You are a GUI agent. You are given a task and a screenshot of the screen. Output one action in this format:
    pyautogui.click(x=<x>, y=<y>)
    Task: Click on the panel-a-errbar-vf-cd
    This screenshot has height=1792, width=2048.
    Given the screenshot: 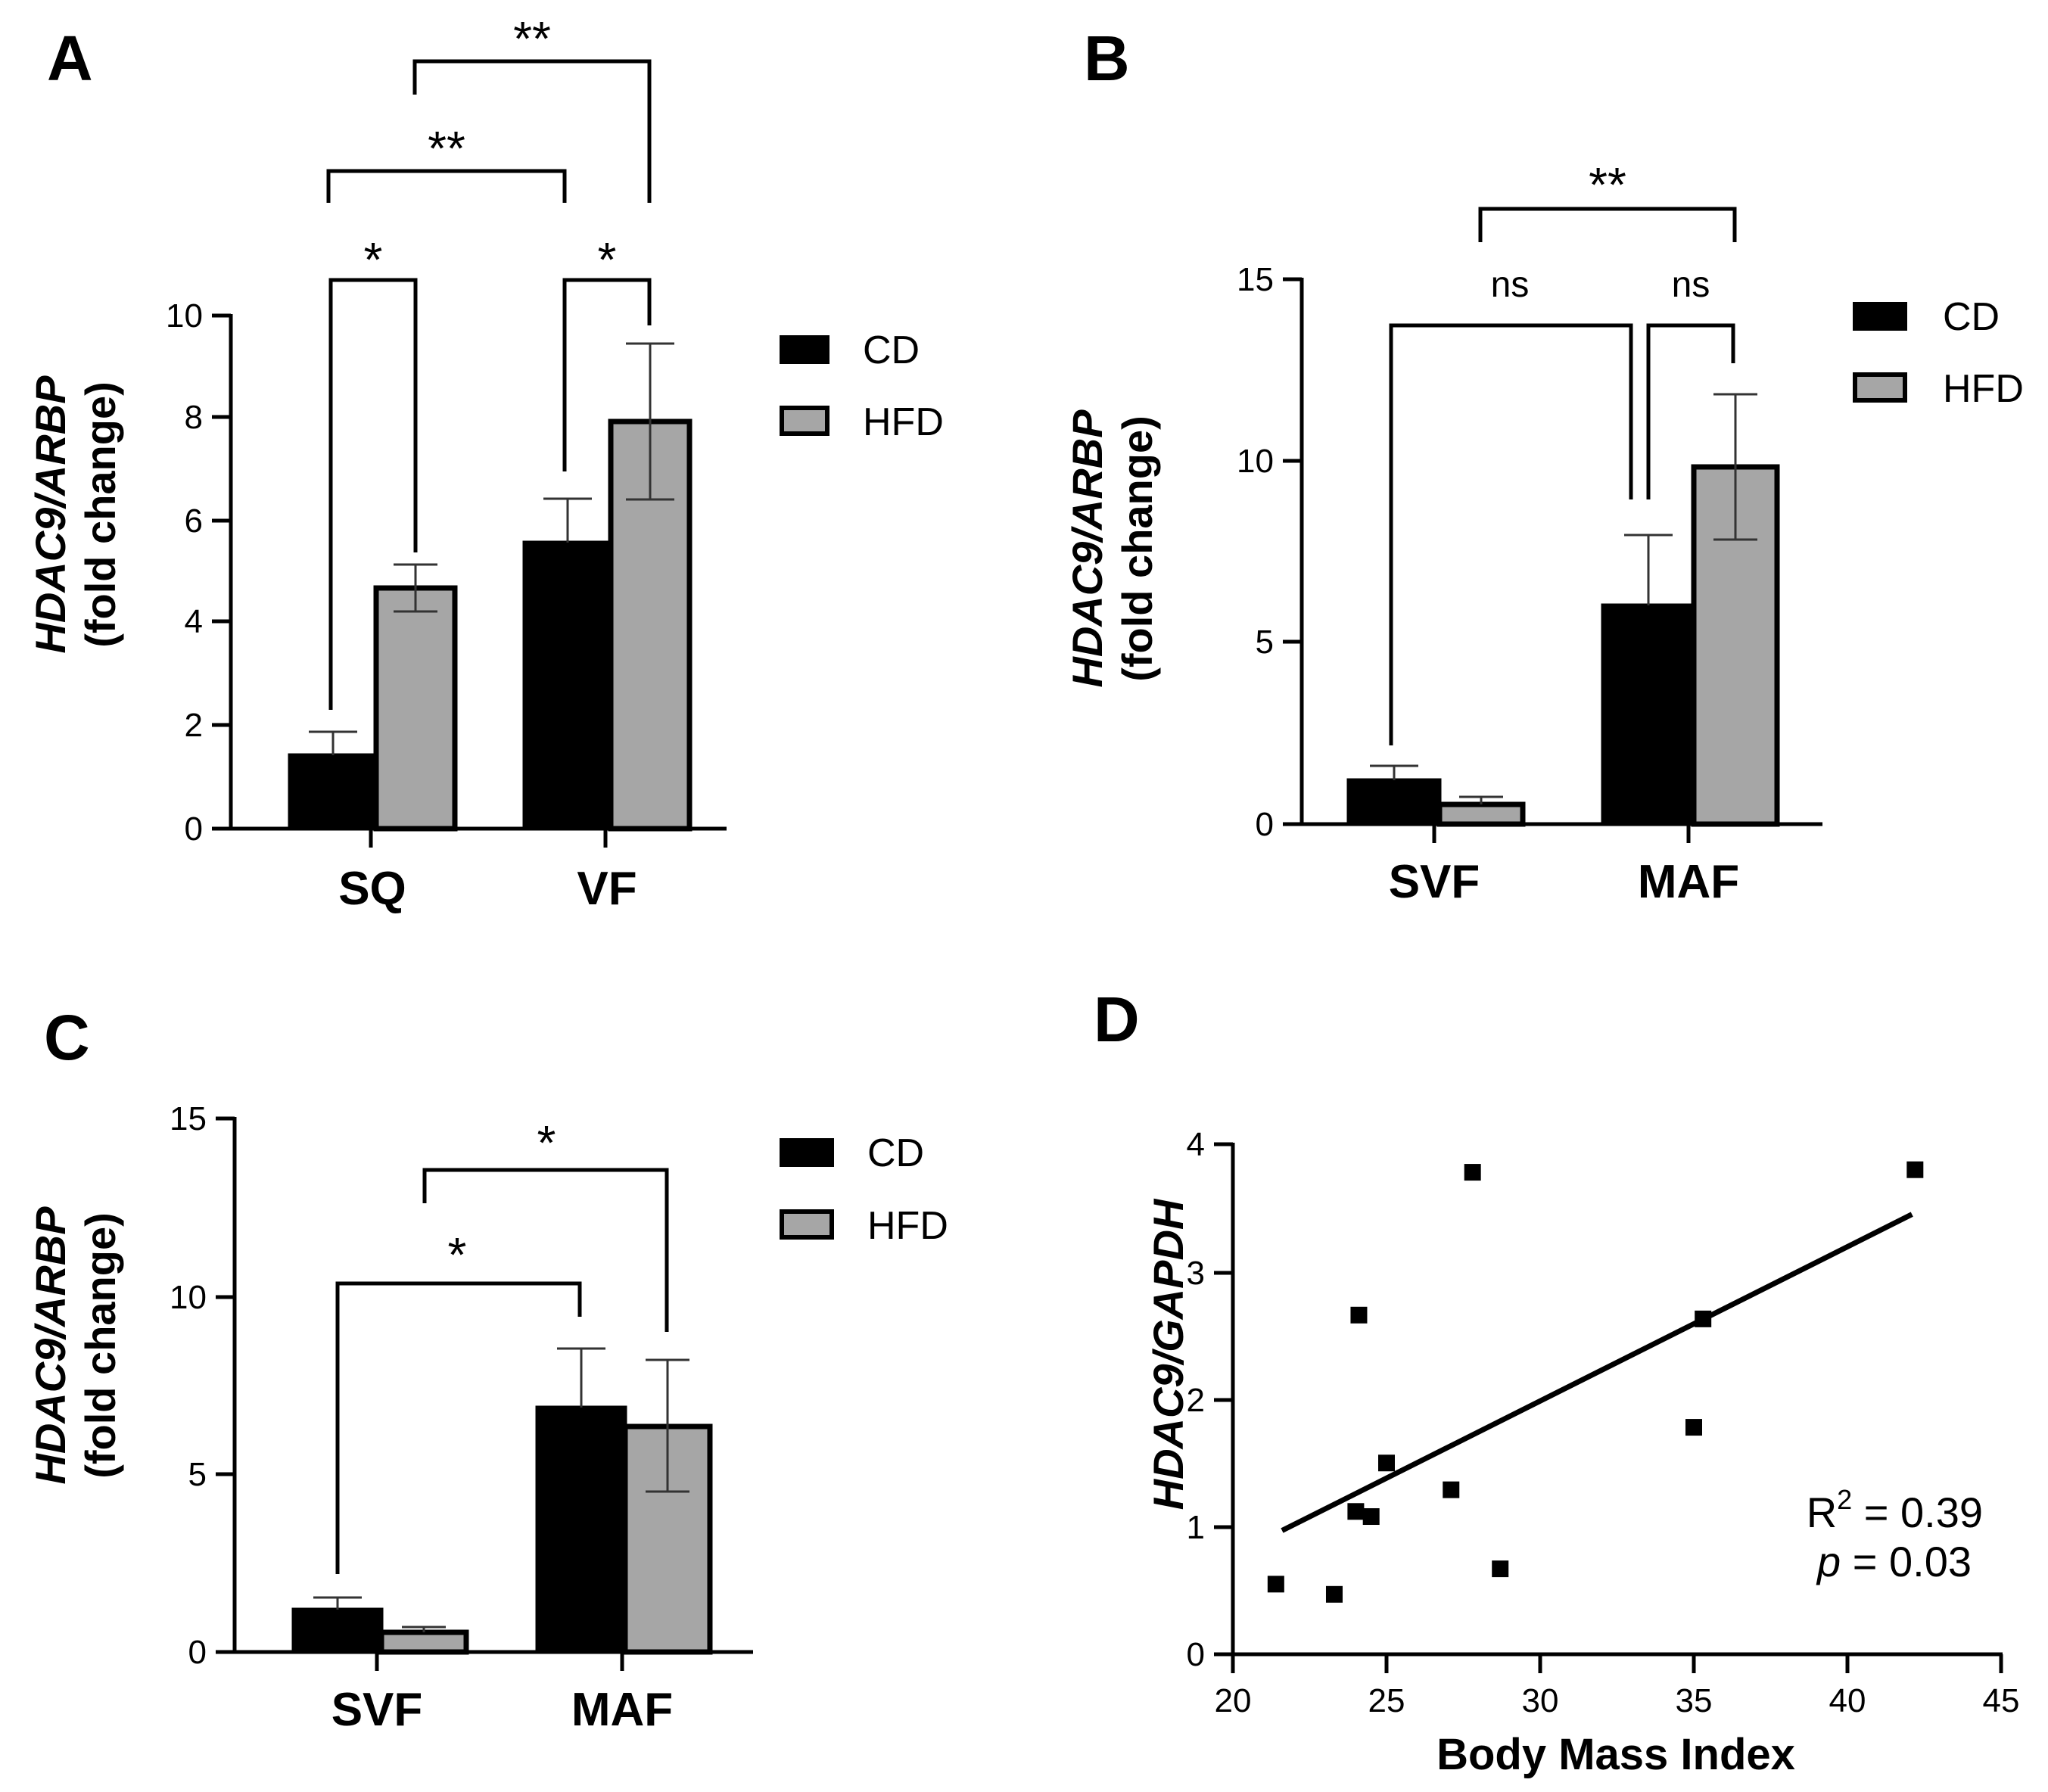 What is the action you would take?
    pyautogui.click(x=567, y=520)
    